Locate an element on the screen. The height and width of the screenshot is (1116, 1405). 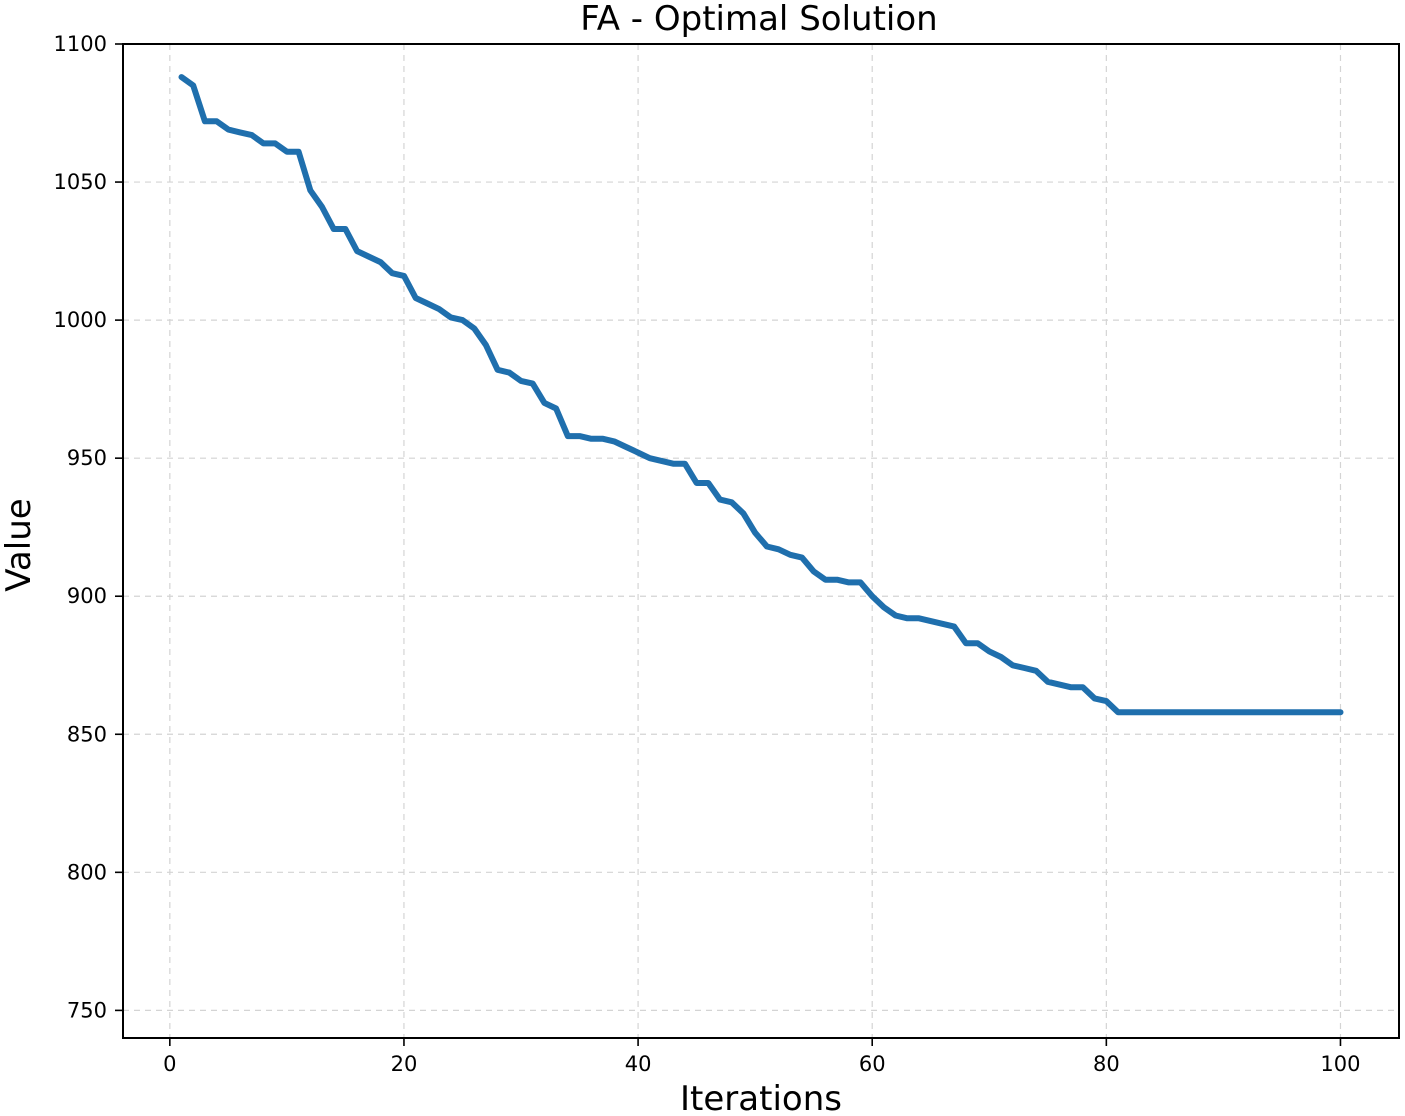
y-axis-label: Value is located at coordinates (19, 544).